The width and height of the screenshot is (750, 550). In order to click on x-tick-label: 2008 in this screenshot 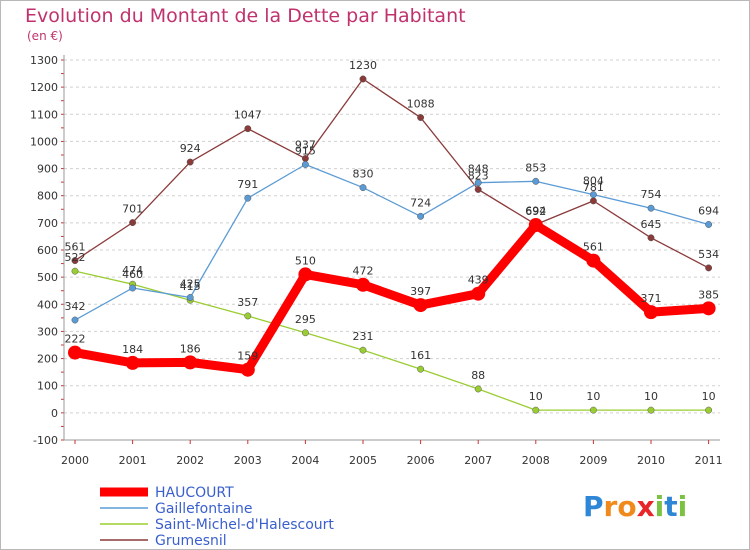, I will do `click(536, 460)`.